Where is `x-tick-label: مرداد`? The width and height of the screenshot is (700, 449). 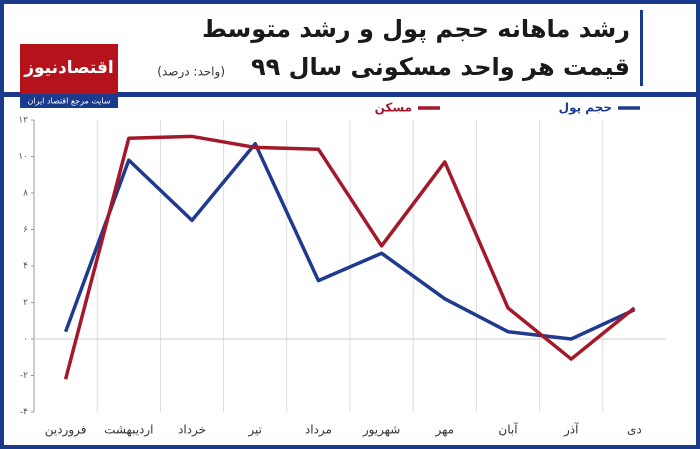 x-tick-label: مرداد is located at coordinates (318, 430).